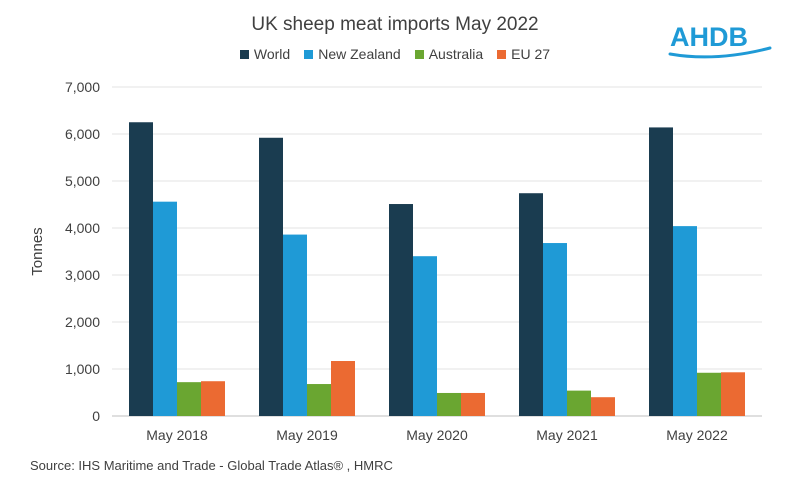  Describe the element at coordinates (82, 134) in the screenshot. I see `y-tick-label: 6,000` at that location.